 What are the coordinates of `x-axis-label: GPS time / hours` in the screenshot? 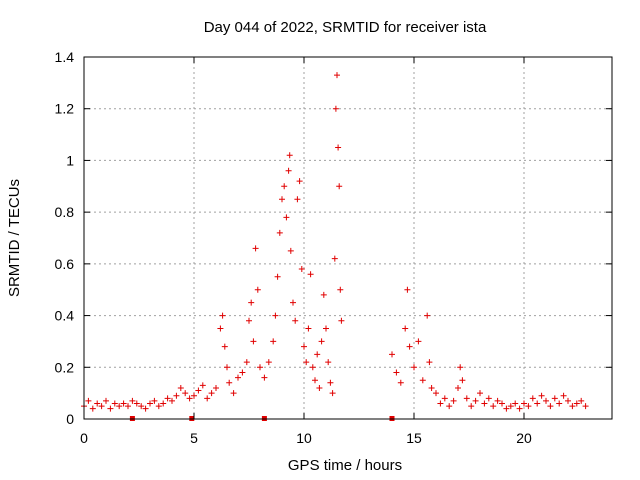 It's located at (345, 465).